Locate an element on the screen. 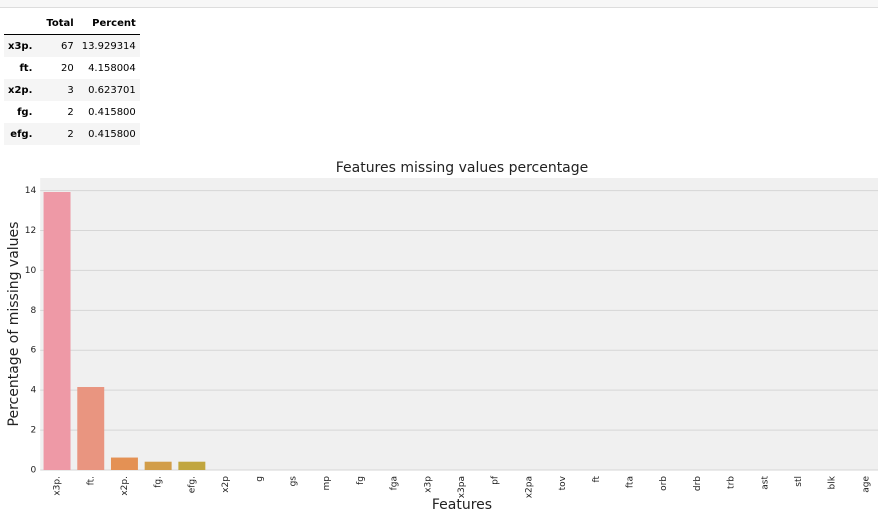  x-tick-label: x3p is located at coordinates (428, 484).